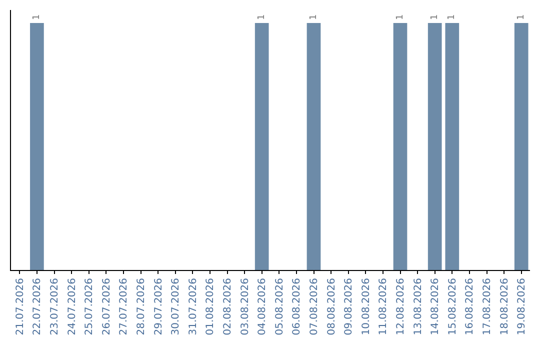  Describe the element at coordinates (38, 307) in the screenshot. I see `x-tick-label: 22.07.2026` at that location.